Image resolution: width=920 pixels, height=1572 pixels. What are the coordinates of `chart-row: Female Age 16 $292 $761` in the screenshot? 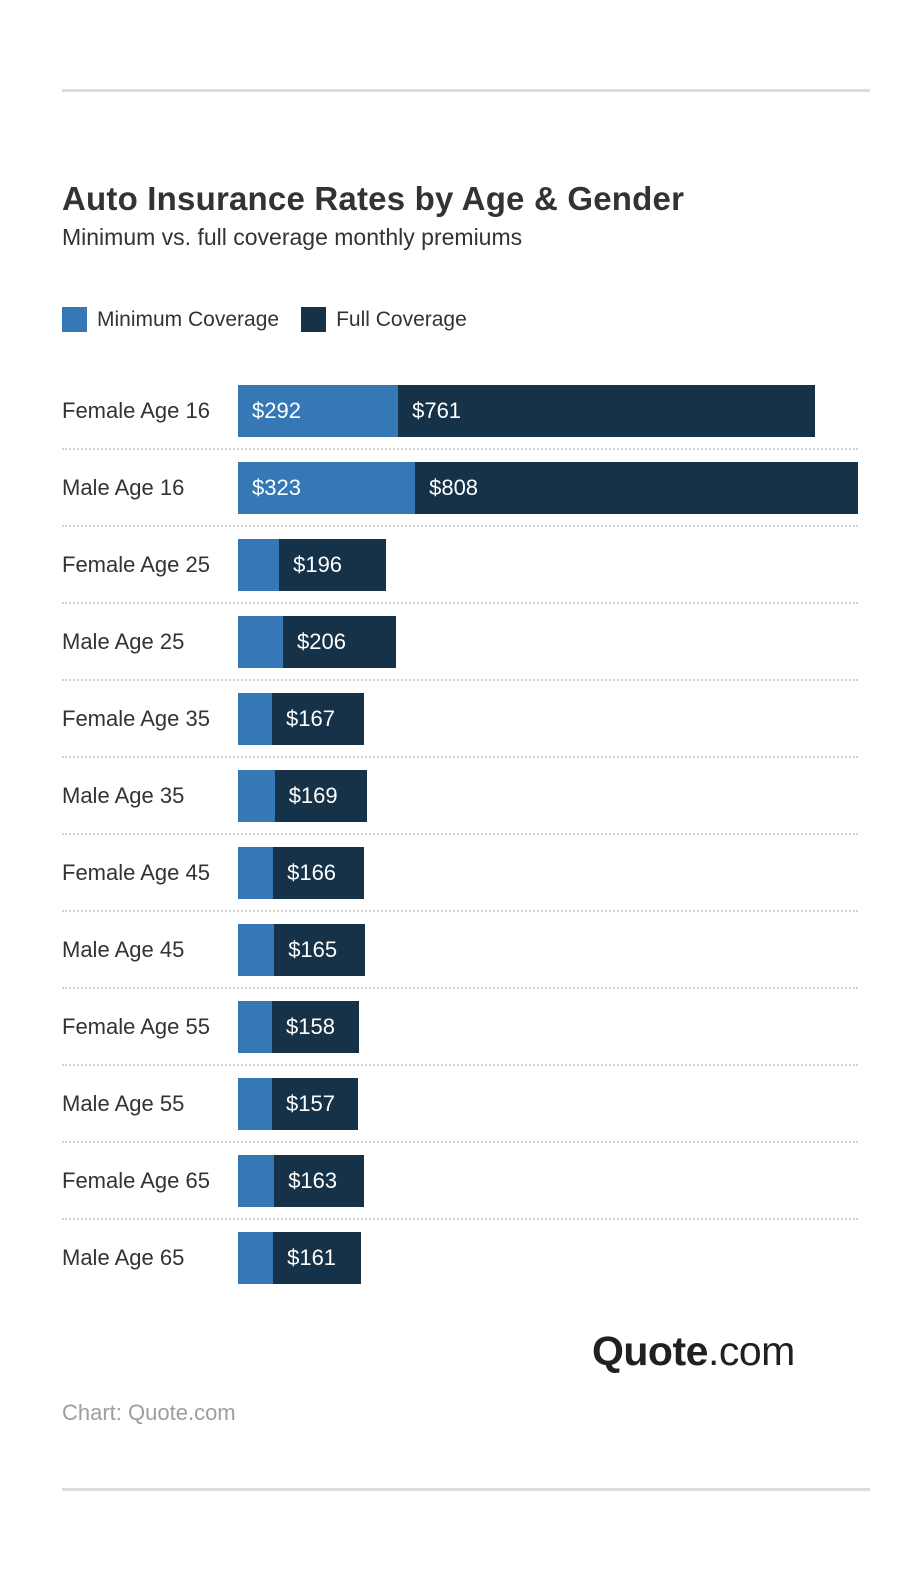 It's located at (460, 417).